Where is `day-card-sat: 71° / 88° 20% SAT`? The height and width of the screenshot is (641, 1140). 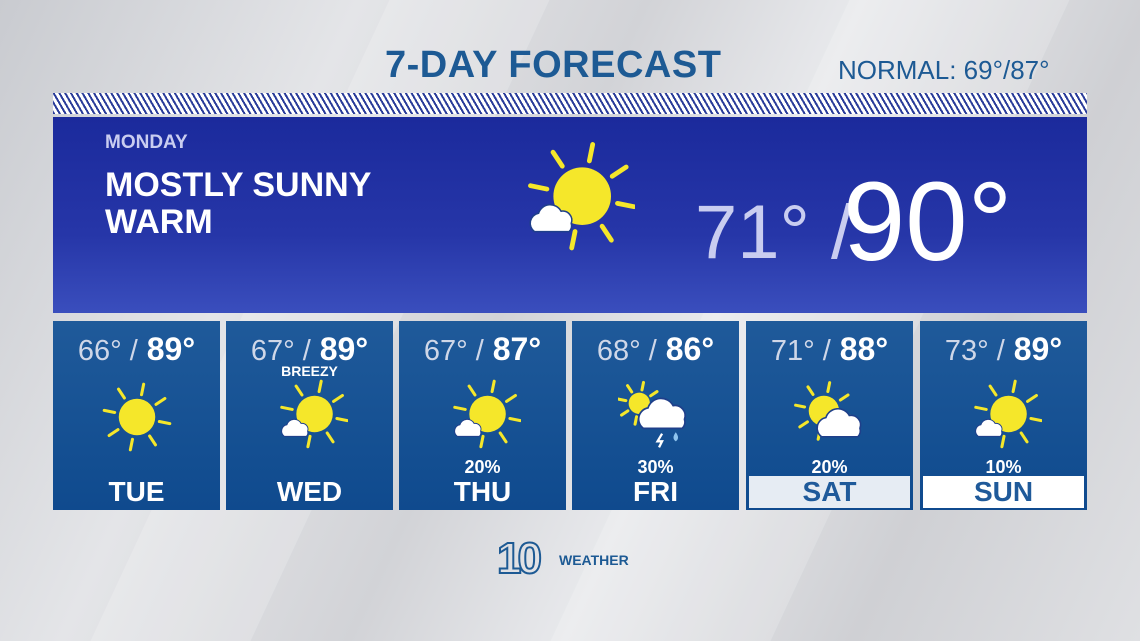 day-card-sat: 71° / 88° 20% SAT is located at coordinates (829, 415).